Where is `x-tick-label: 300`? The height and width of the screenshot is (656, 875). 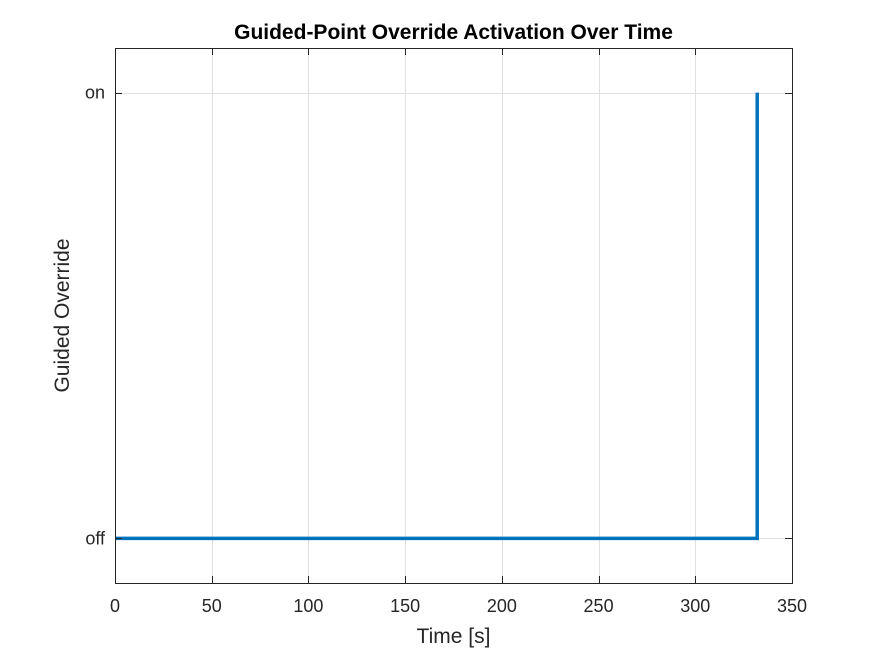 x-tick-label: 300 is located at coordinates (695, 606).